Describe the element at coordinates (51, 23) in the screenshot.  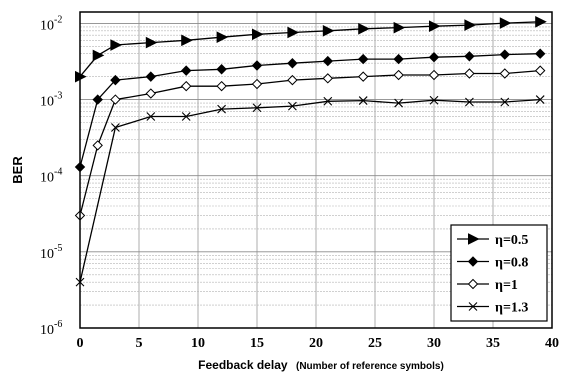
I see `y-tick-label: 10⁻²` at that location.